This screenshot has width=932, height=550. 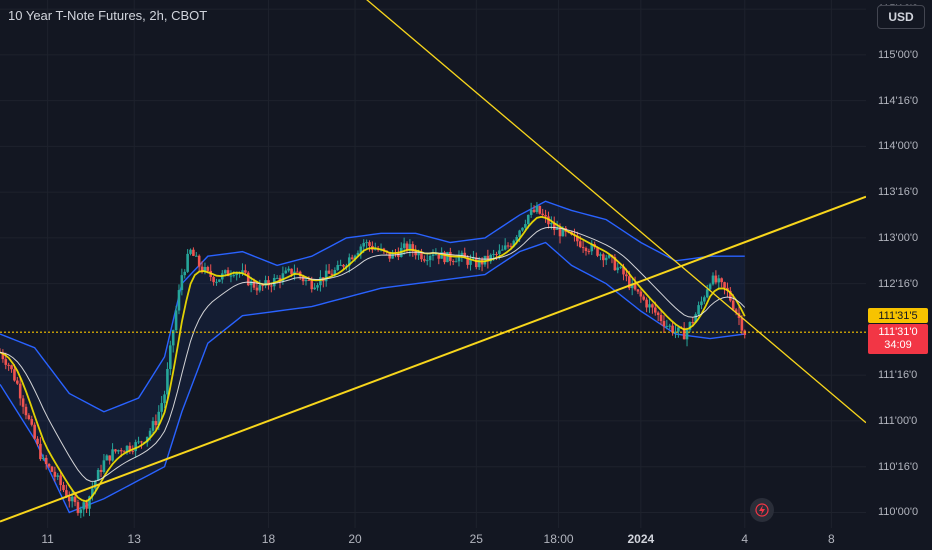 What do you see at coordinates (898, 54) in the screenshot?
I see `price-tick-label: 115'00'0` at bounding box center [898, 54].